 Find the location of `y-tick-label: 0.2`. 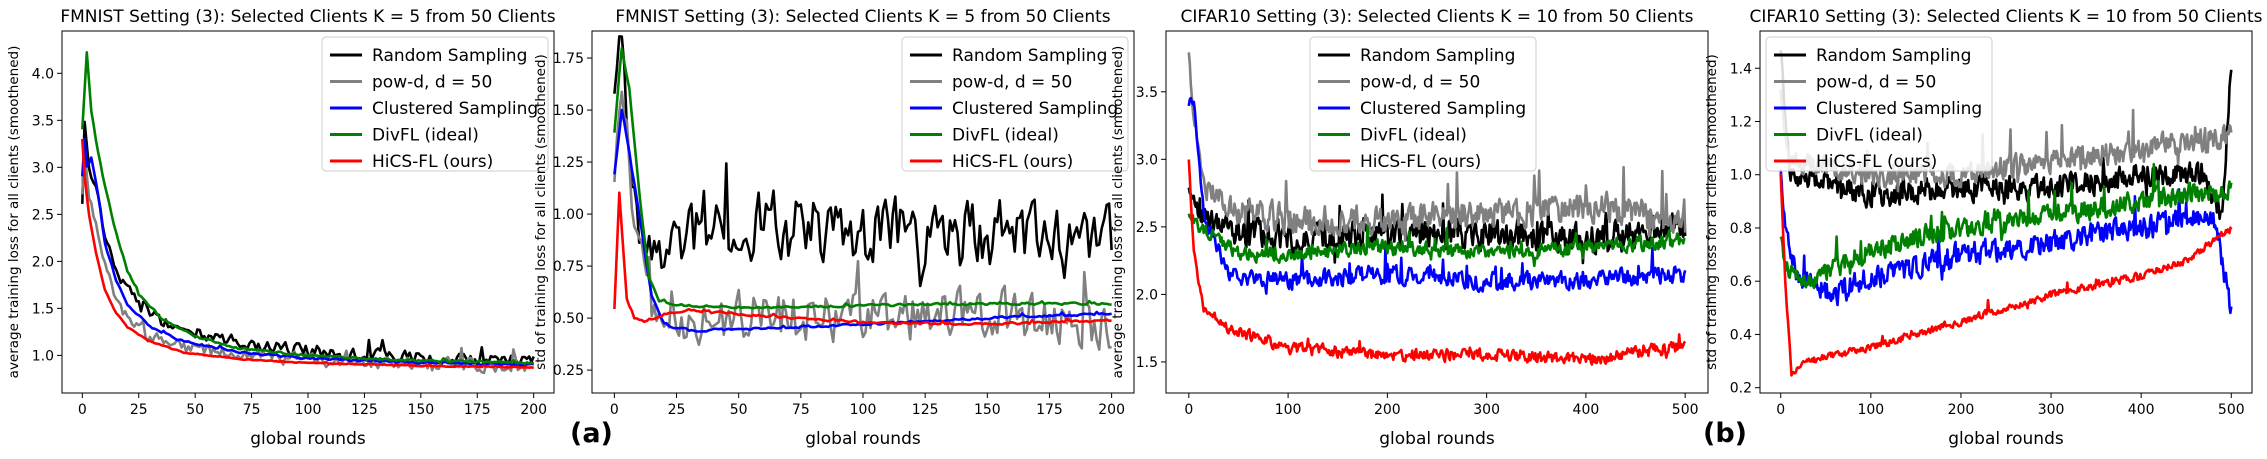

y-tick-label: 0.2 is located at coordinates (1741, 389).